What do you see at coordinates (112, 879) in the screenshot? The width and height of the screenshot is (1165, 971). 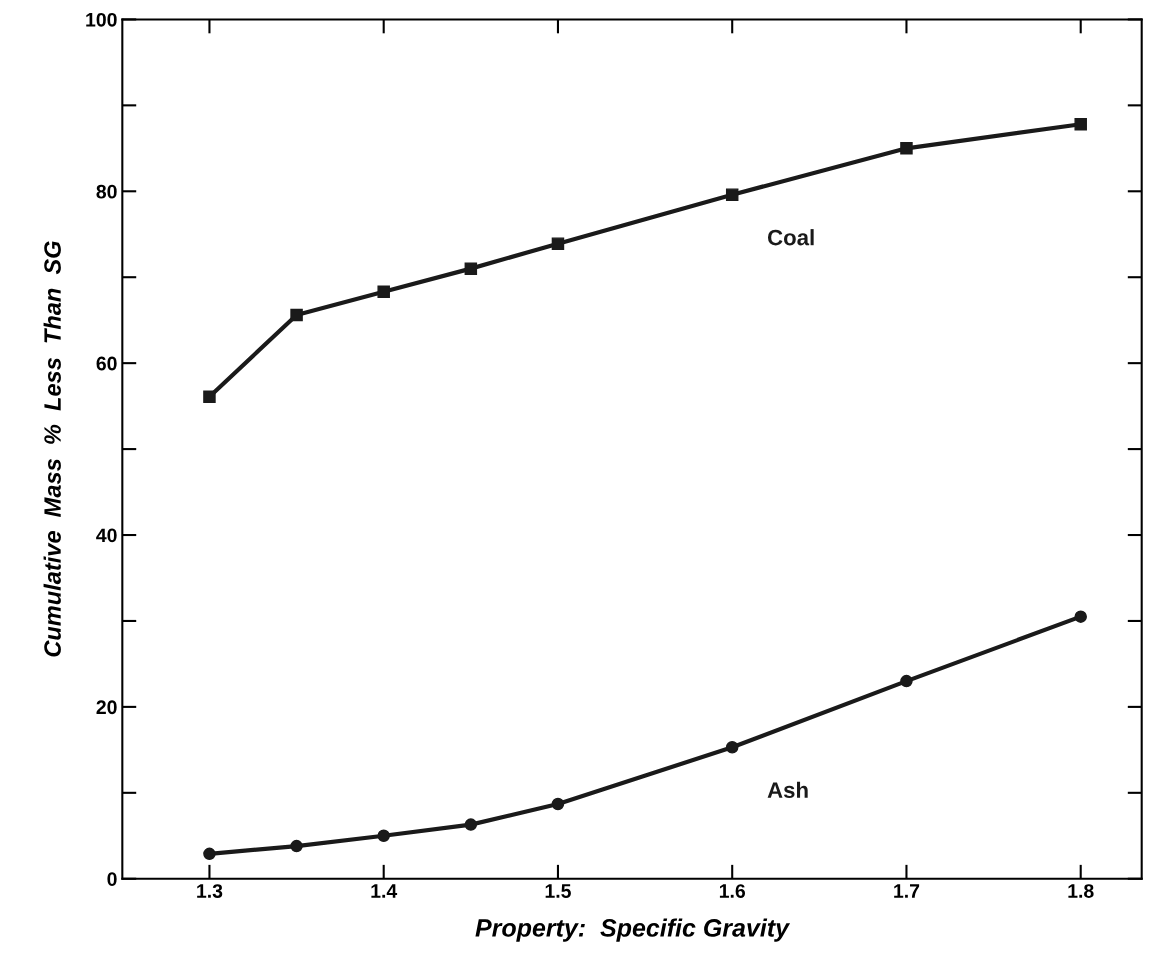 I see `y-tick-label: 0` at bounding box center [112, 879].